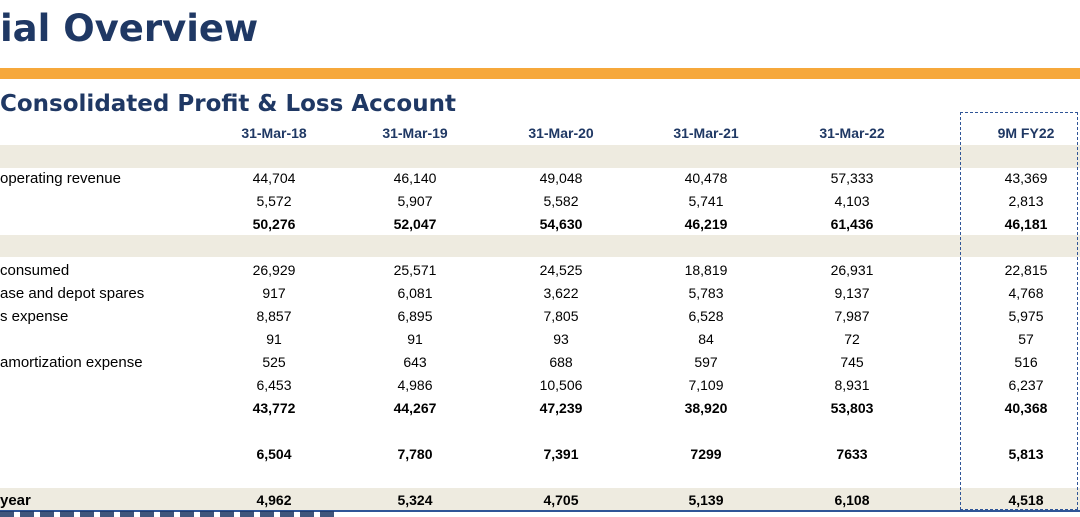 The width and height of the screenshot is (1080, 517). Describe the element at coordinates (706, 224) in the screenshot. I see `table-cell: 46,219` at that location.